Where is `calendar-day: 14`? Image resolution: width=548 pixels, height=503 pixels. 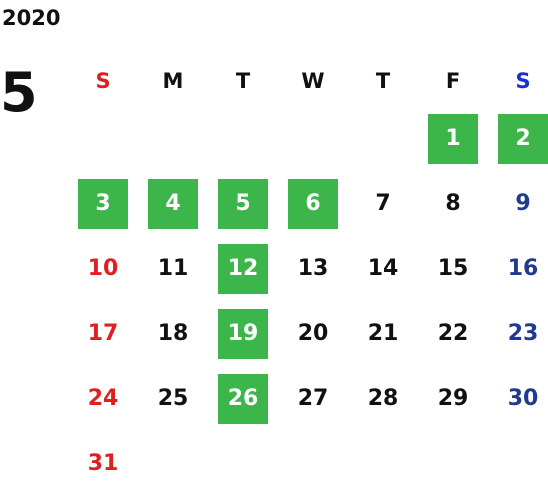
calendar-day: 14 is located at coordinates (383, 268).